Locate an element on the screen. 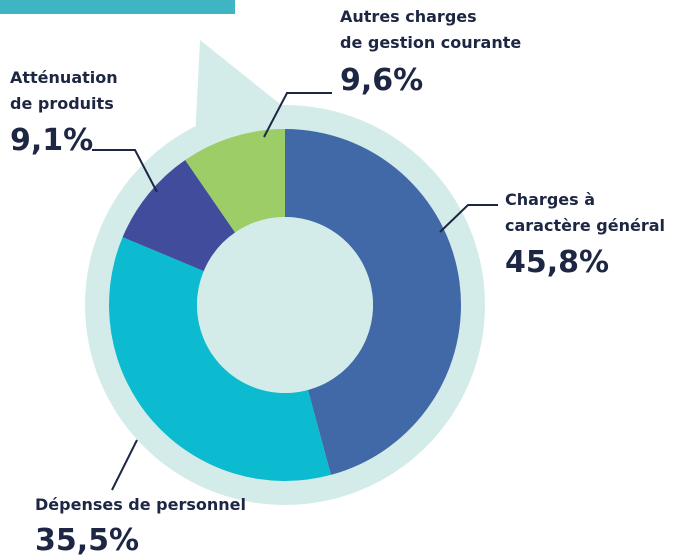 This screenshot has width=687, height=560. value-label: 35,5% is located at coordinates (87, 540).